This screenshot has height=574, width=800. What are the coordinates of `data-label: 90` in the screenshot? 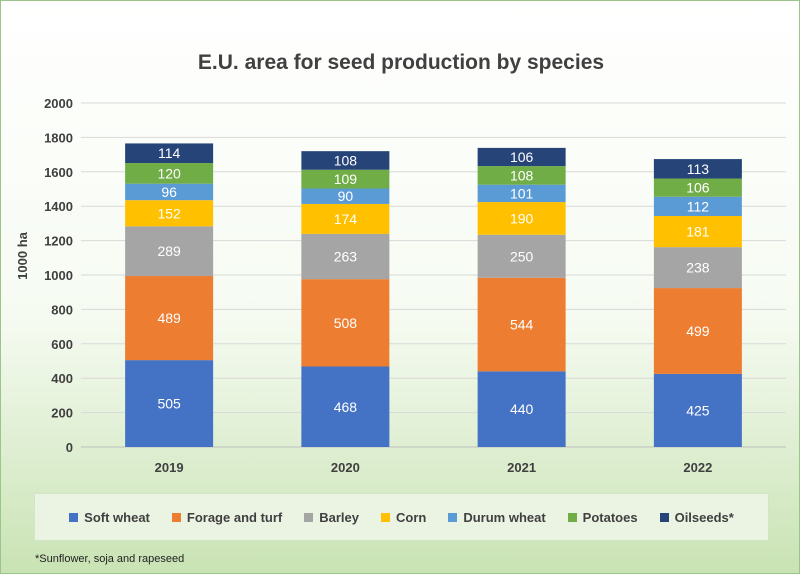 It's located at (346, 196).